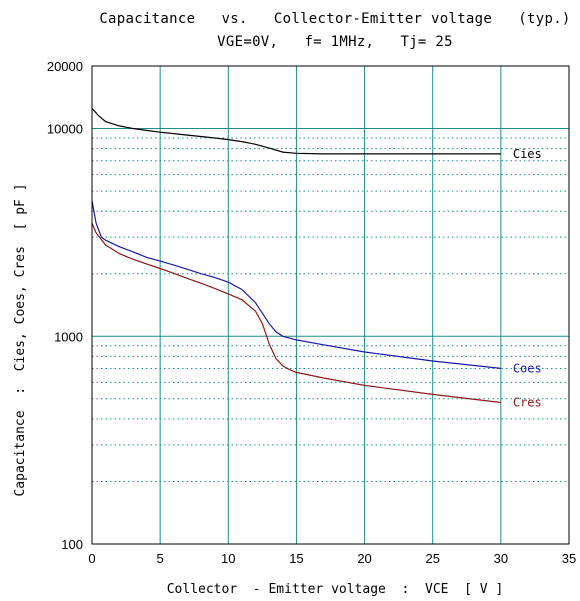 The image size is (580, 601). I want to click on series-label-coes: Coes, so click(527, 368).